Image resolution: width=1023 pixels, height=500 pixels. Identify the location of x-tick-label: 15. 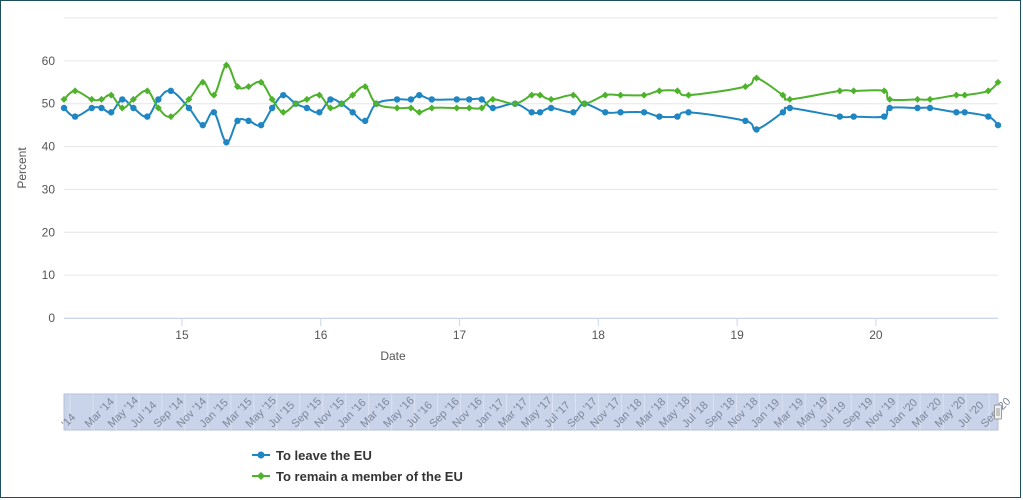
(182, 335).